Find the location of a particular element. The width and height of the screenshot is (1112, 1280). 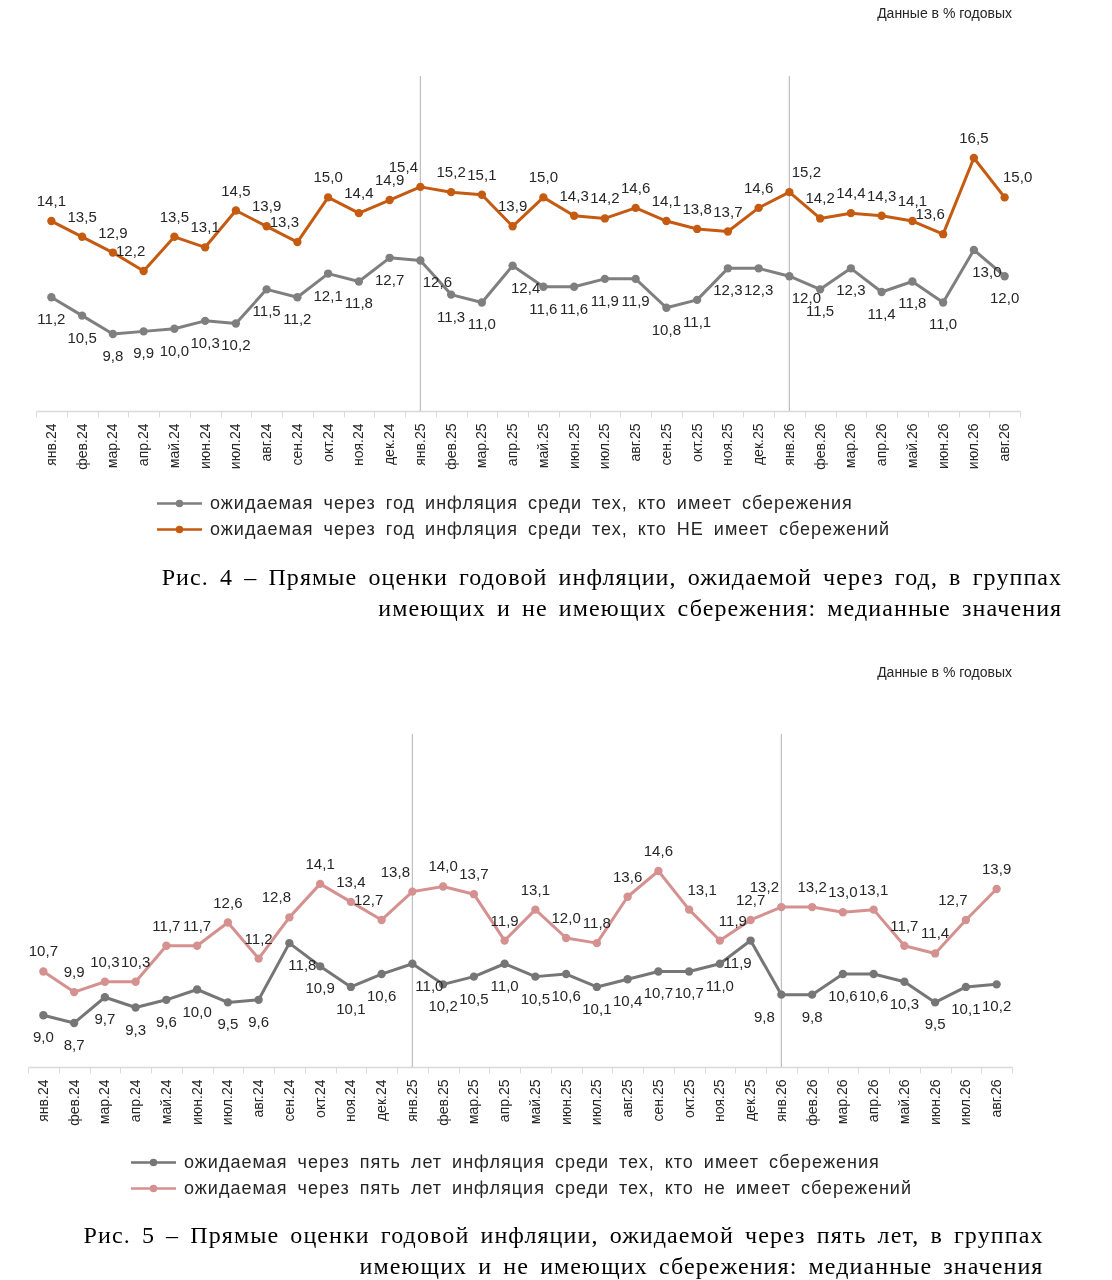

x-tick-label: ноя.24 is located at coordinates (358, 445).